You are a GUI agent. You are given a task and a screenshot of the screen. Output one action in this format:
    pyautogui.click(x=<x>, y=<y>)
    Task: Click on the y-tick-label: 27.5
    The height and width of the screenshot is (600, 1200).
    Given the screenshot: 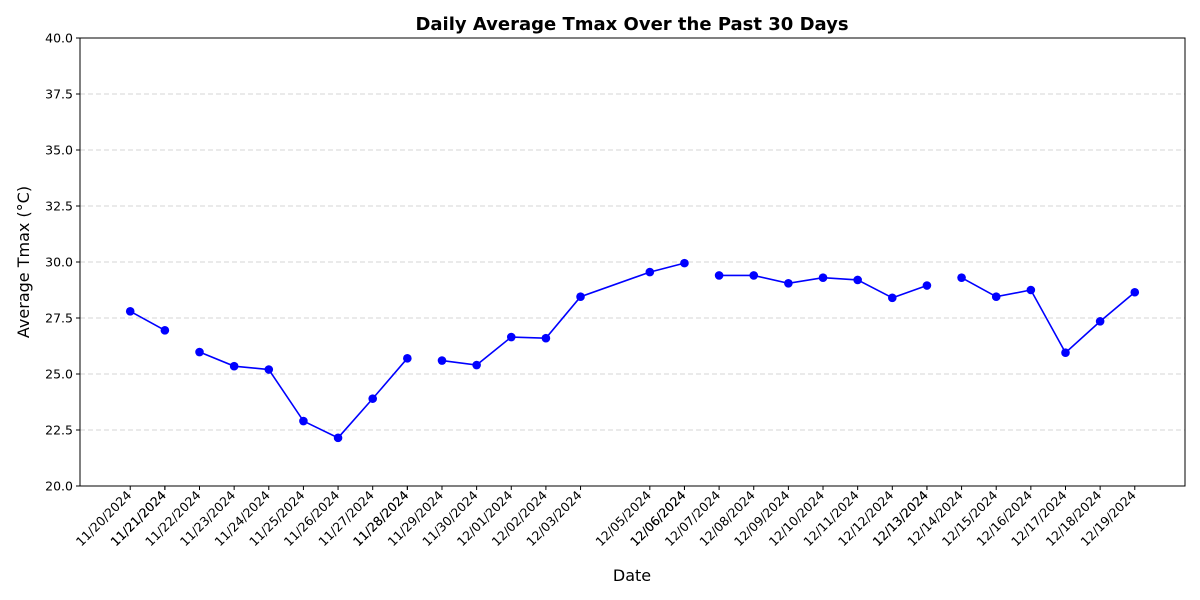 What is the action you would take?
    pyautogui.click(x=59, y=318)
    